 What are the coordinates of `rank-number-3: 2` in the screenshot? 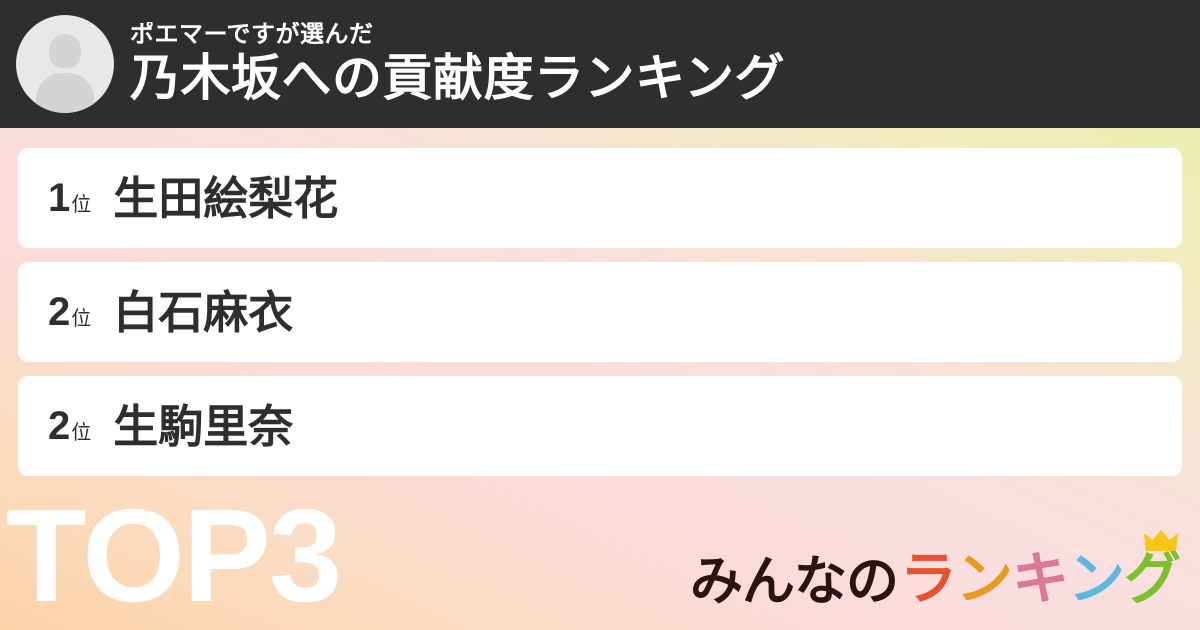 It's located at (59, 426).